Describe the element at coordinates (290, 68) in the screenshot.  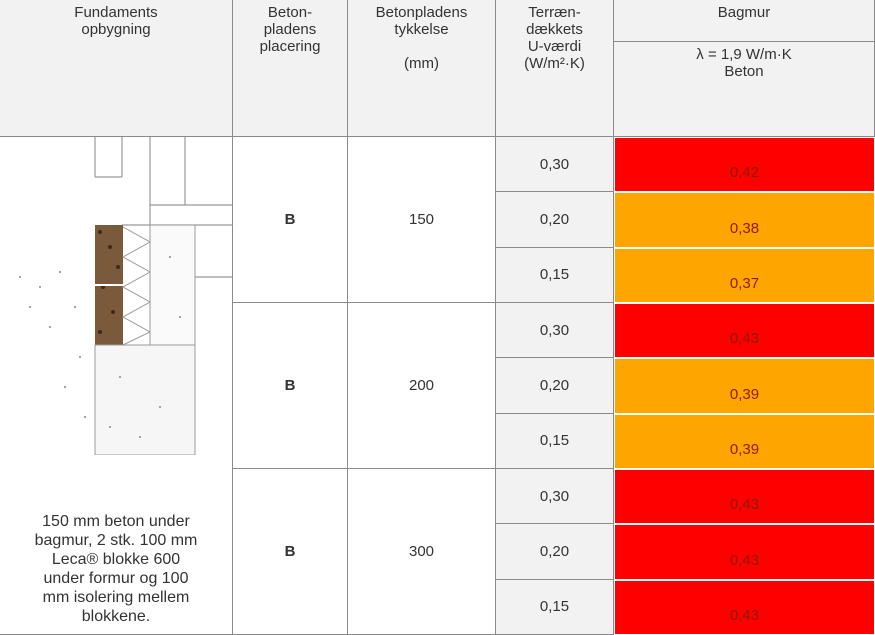
I see `header-cell: Beton- pladens placering` at that location.